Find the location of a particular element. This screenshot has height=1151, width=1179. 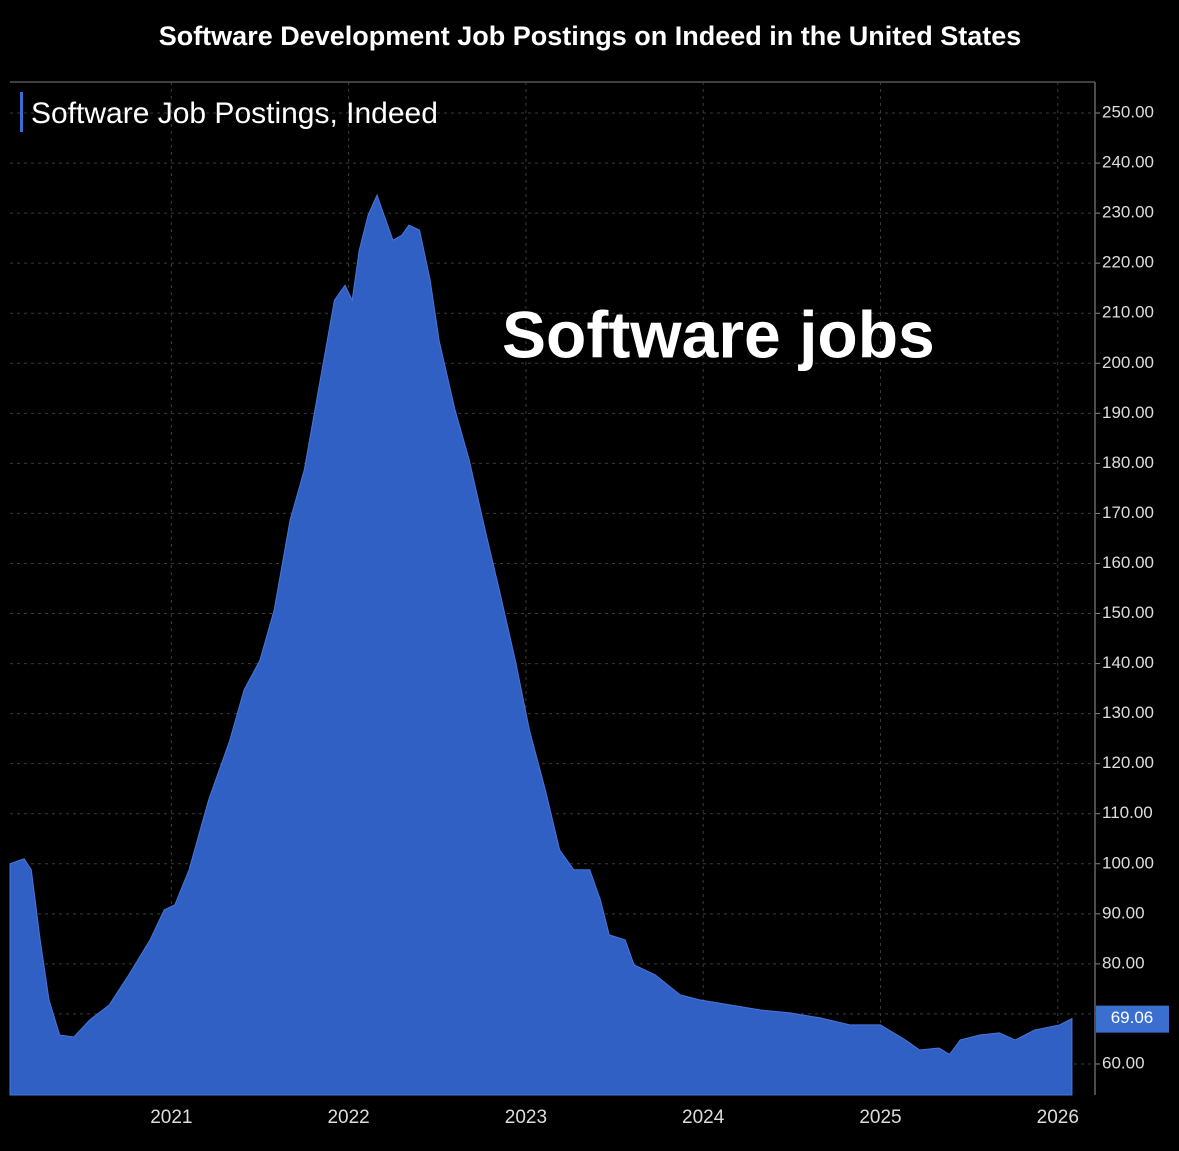

y-tick-label: 200.00 is located at coordinates (1128, 362).